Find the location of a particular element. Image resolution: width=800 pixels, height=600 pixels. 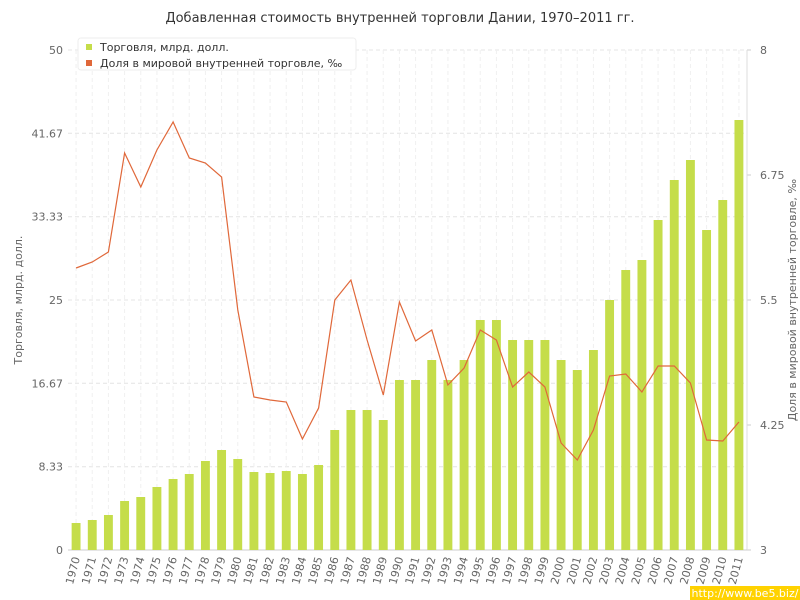

y2-tick-label: 5.5 is located at coordinates (769, 300).